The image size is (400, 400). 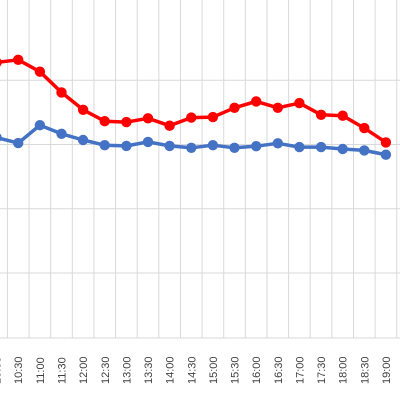 I want to click on x-tick-label: 16:00, so click(x=257, y=370).